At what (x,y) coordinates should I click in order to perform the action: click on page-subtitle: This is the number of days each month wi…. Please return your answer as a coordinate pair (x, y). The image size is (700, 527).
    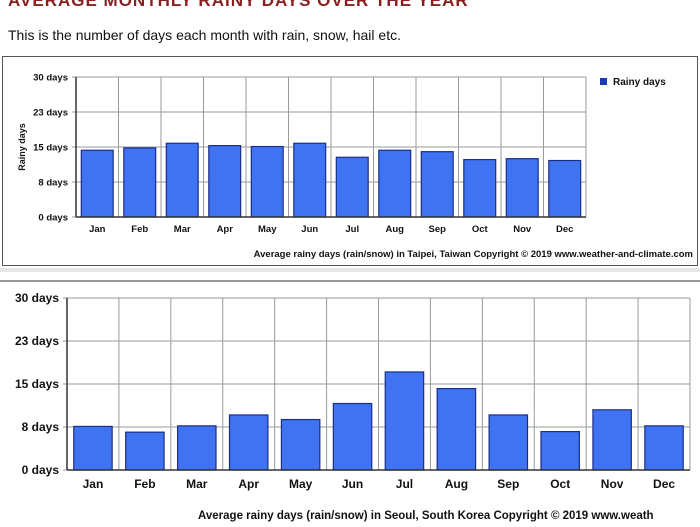
    Looking at the image, I should click on (204, 35).